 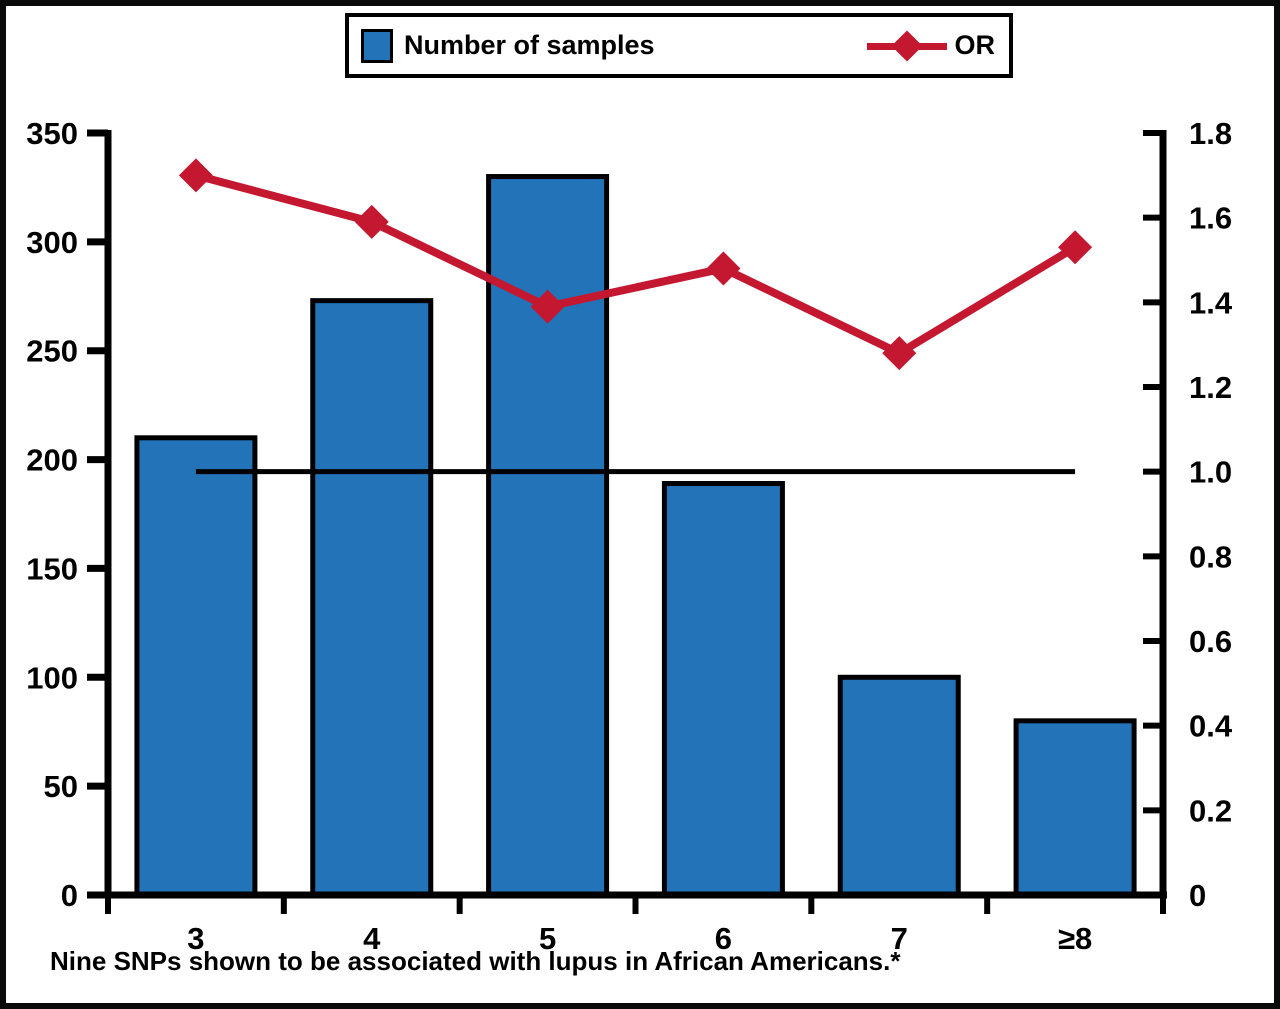 I want to click on bar-≥8, so click(x=1075, y=808).